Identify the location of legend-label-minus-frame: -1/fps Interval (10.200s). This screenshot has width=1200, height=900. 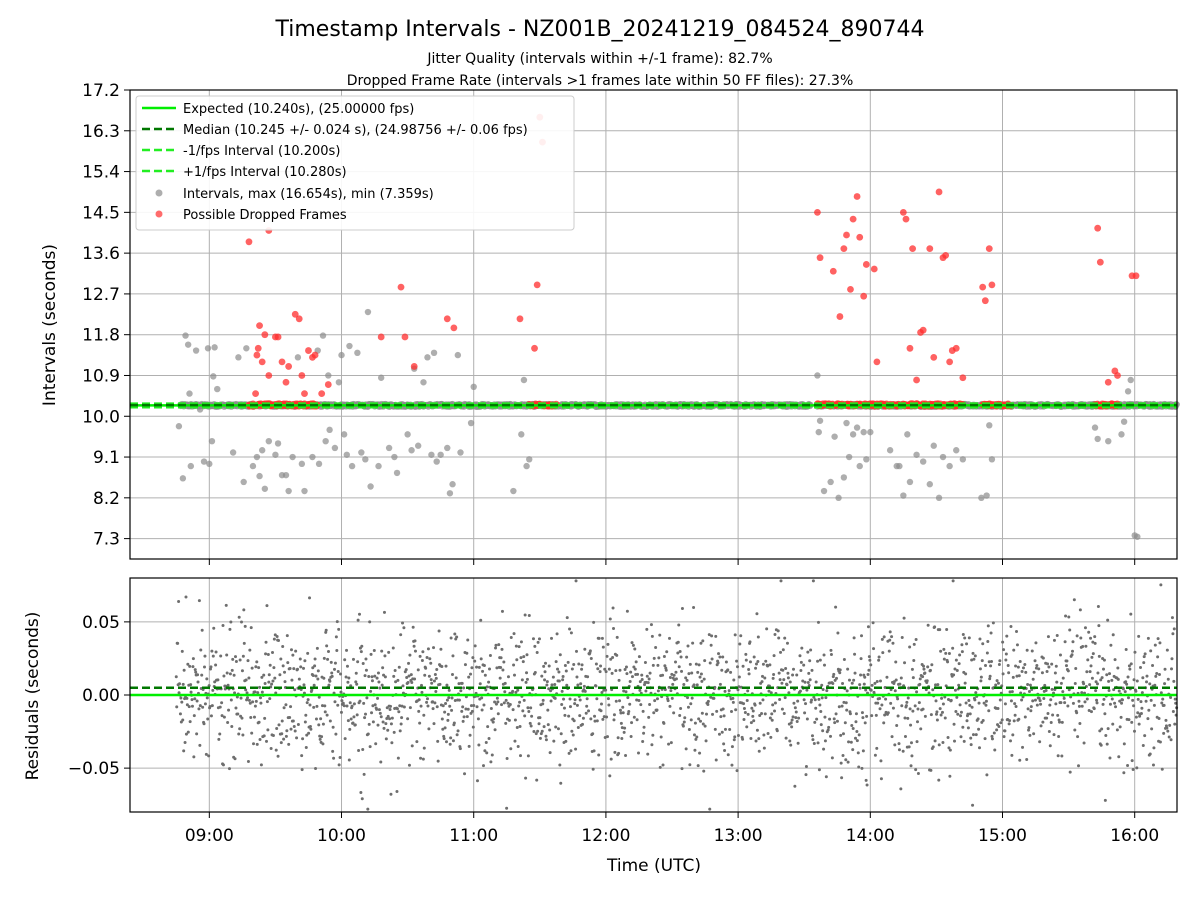
(261, 151).